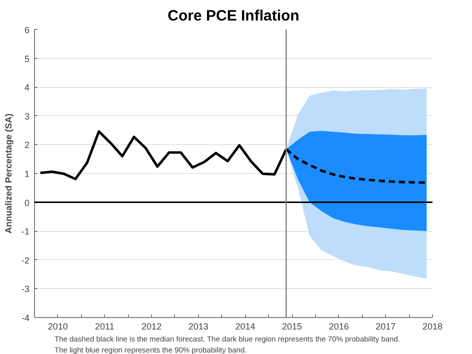  What do you see at coordinates (27, 116) in the screenshot?
I see `y-tick-label: 3` at bounding box center [27, 116].